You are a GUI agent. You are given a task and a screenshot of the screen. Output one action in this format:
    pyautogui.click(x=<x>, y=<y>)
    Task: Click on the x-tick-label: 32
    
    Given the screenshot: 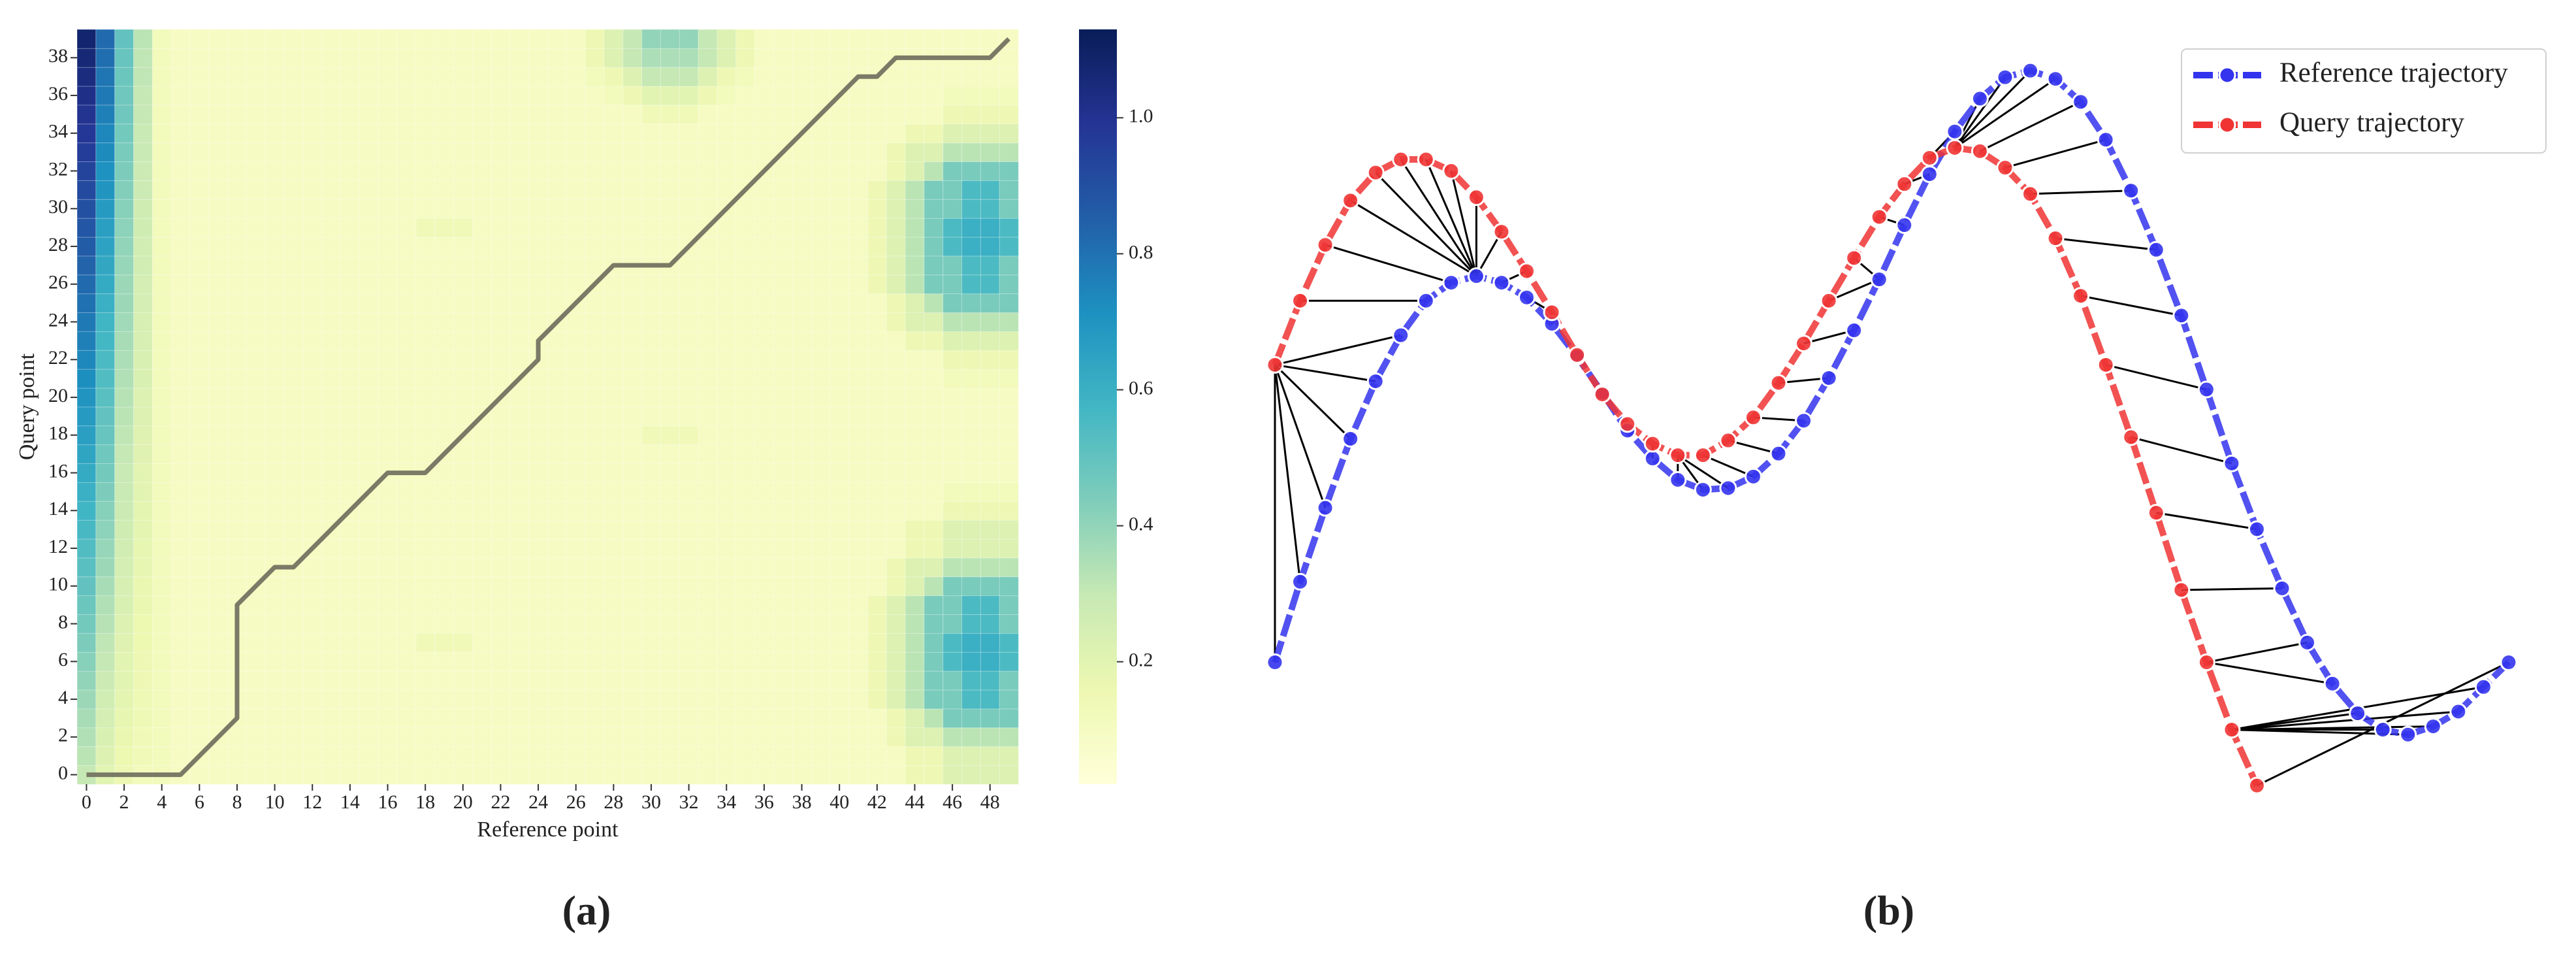 What is the action you would take?
    pyautogui.click(x=689, y=802)
    